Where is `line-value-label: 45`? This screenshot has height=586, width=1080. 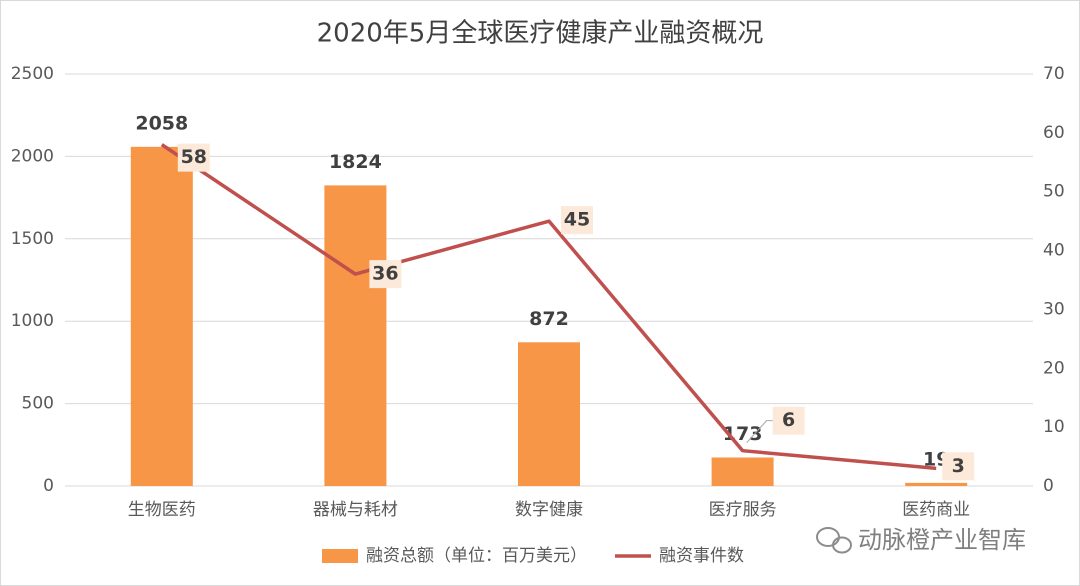 line-value-label: 45 is located at coordinates (577, 220).